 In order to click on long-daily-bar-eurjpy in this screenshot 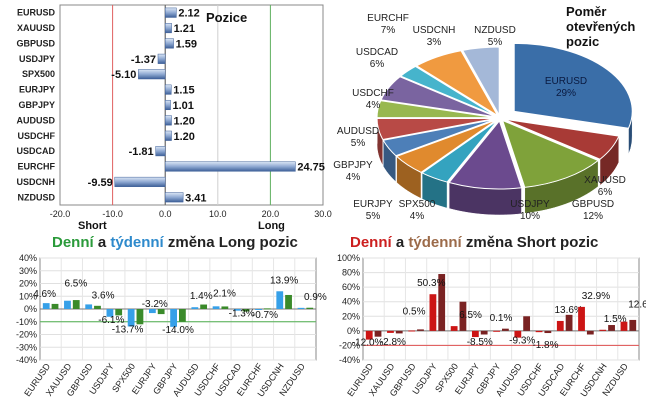, I will do `click(152, 311)`.